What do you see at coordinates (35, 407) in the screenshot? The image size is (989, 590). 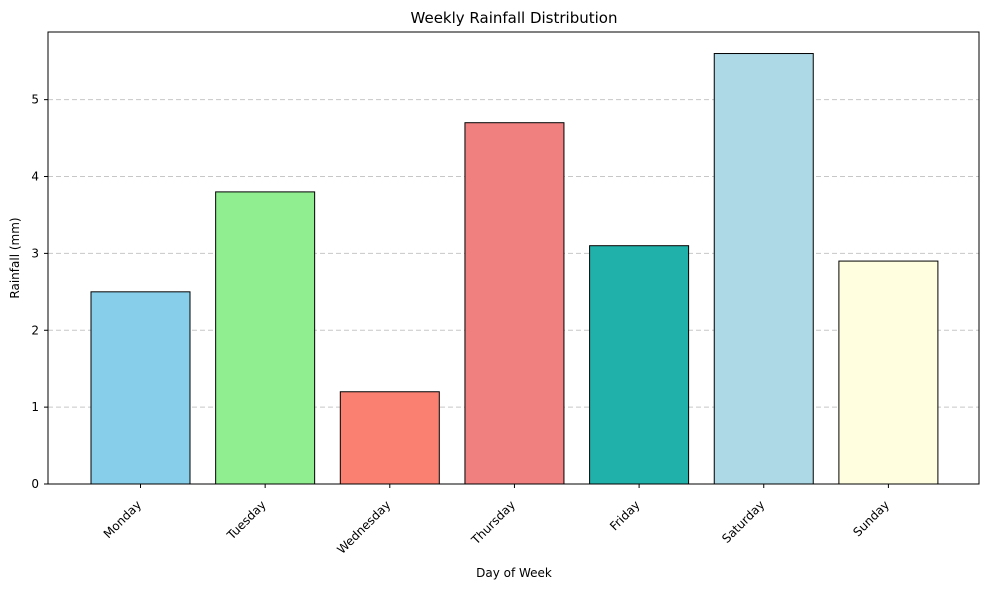 I see `y-tick-label: 1` at bounding box center [35, 407].